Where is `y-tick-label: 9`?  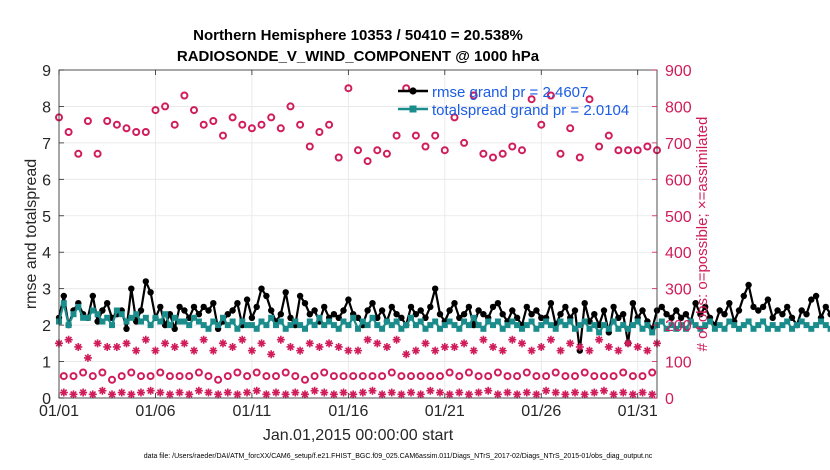 y-tick-label: 9 is located at coordinates (46, 71).